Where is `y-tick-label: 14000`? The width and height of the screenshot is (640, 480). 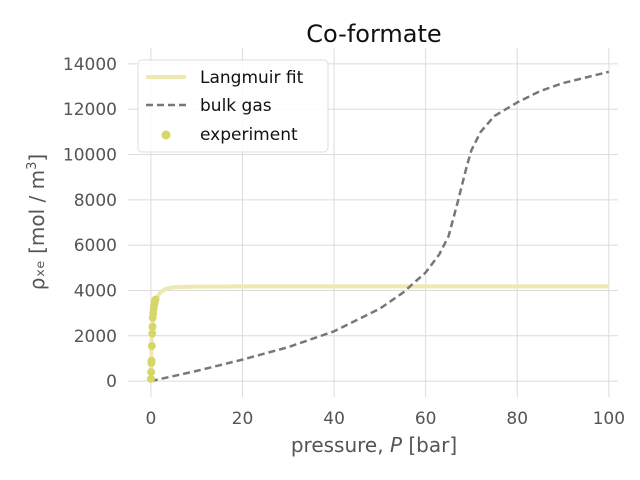 y-tick-label: 14000 is located at coordinates (90, 65).